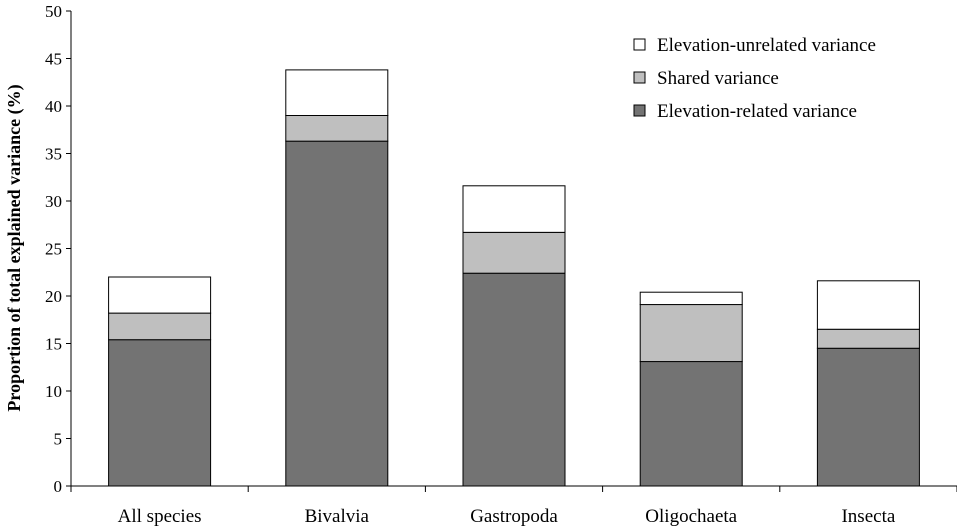 This screenshot has height=531, width=957. Describe the element at coordinates (53, 11) in the screenshot. I see `y-tick-label: 50` at that location.